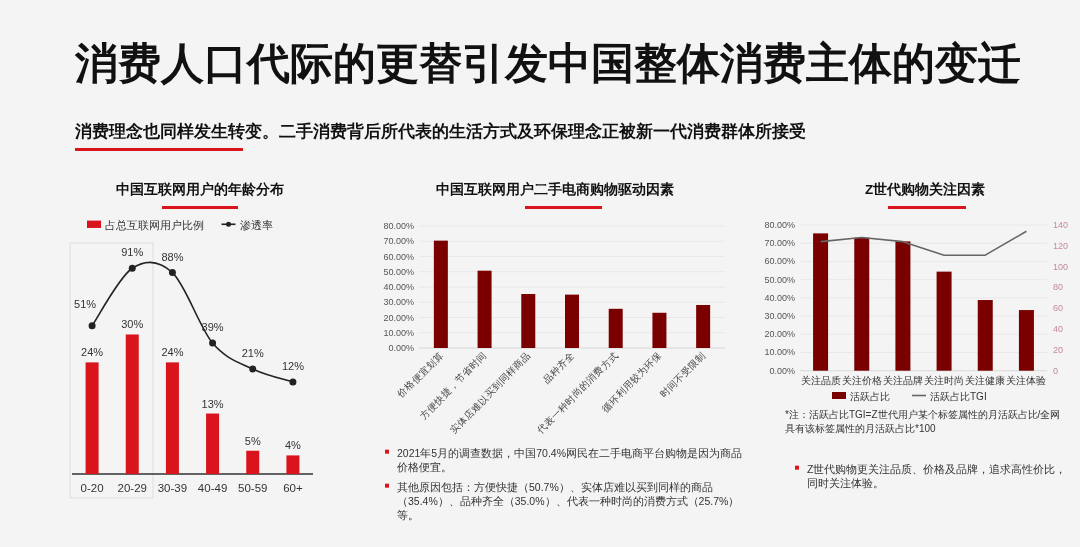  Describe the element at coordinates (1026, 380) in the screenshot. I see `x-tick-label: 关注体验` at that location.